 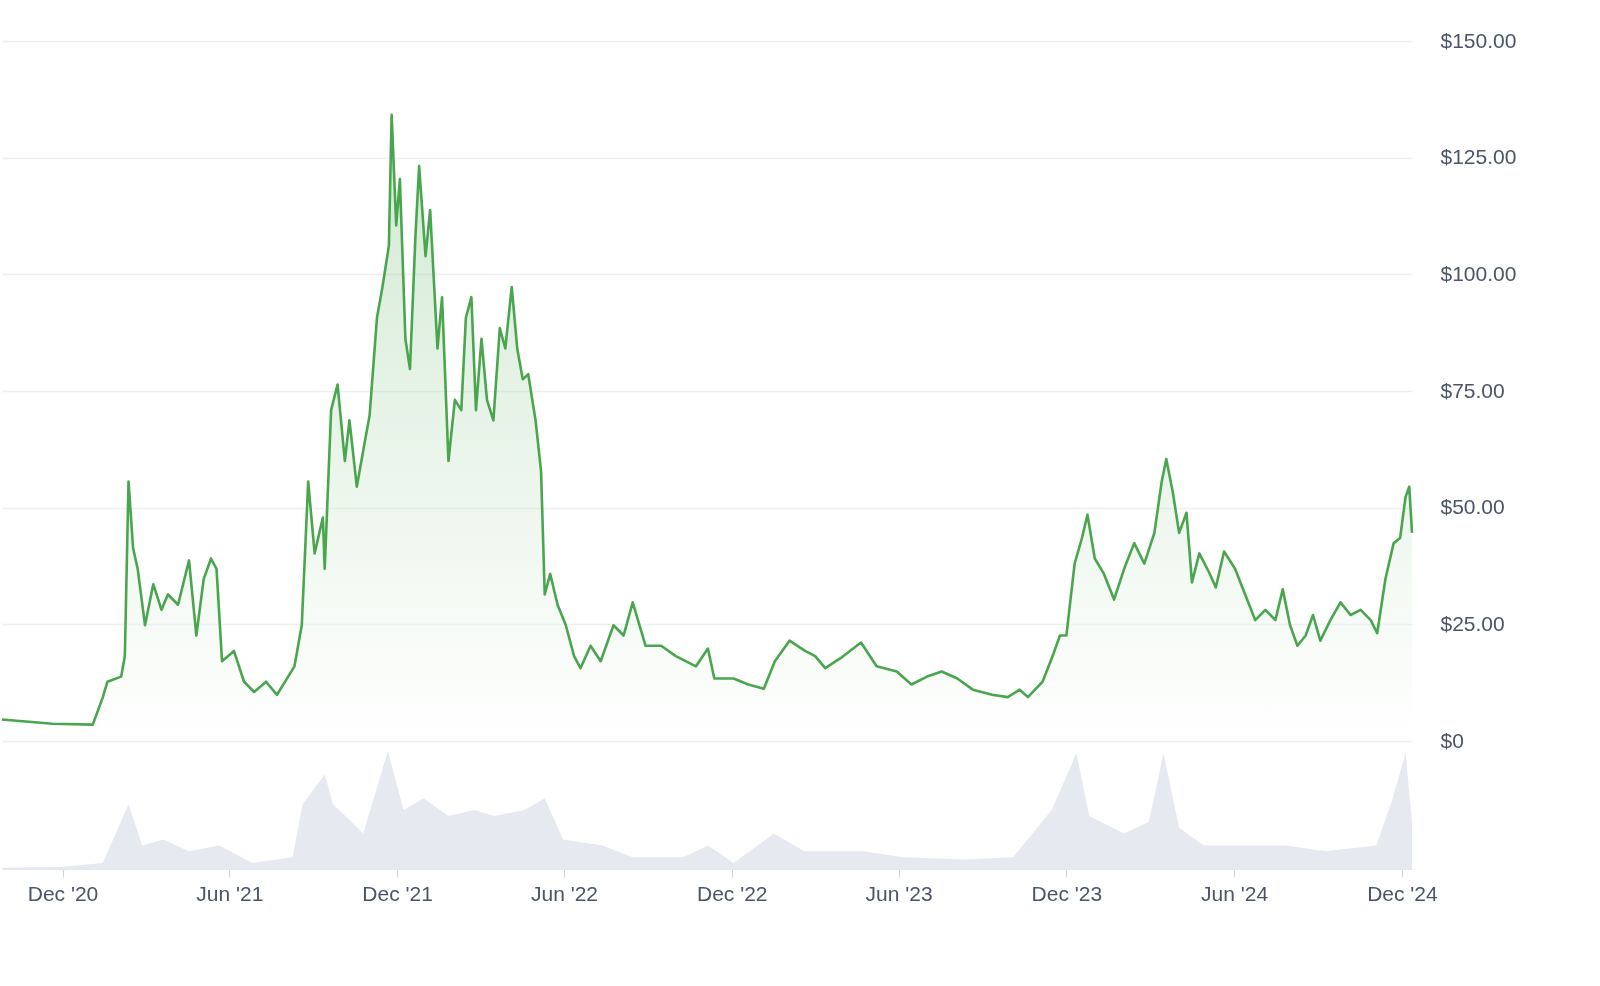 What do you see at coordinates (1472, 390) in the screenshot?
I see `y-tick-label: $75.00` at bounding box center [1472, 390].